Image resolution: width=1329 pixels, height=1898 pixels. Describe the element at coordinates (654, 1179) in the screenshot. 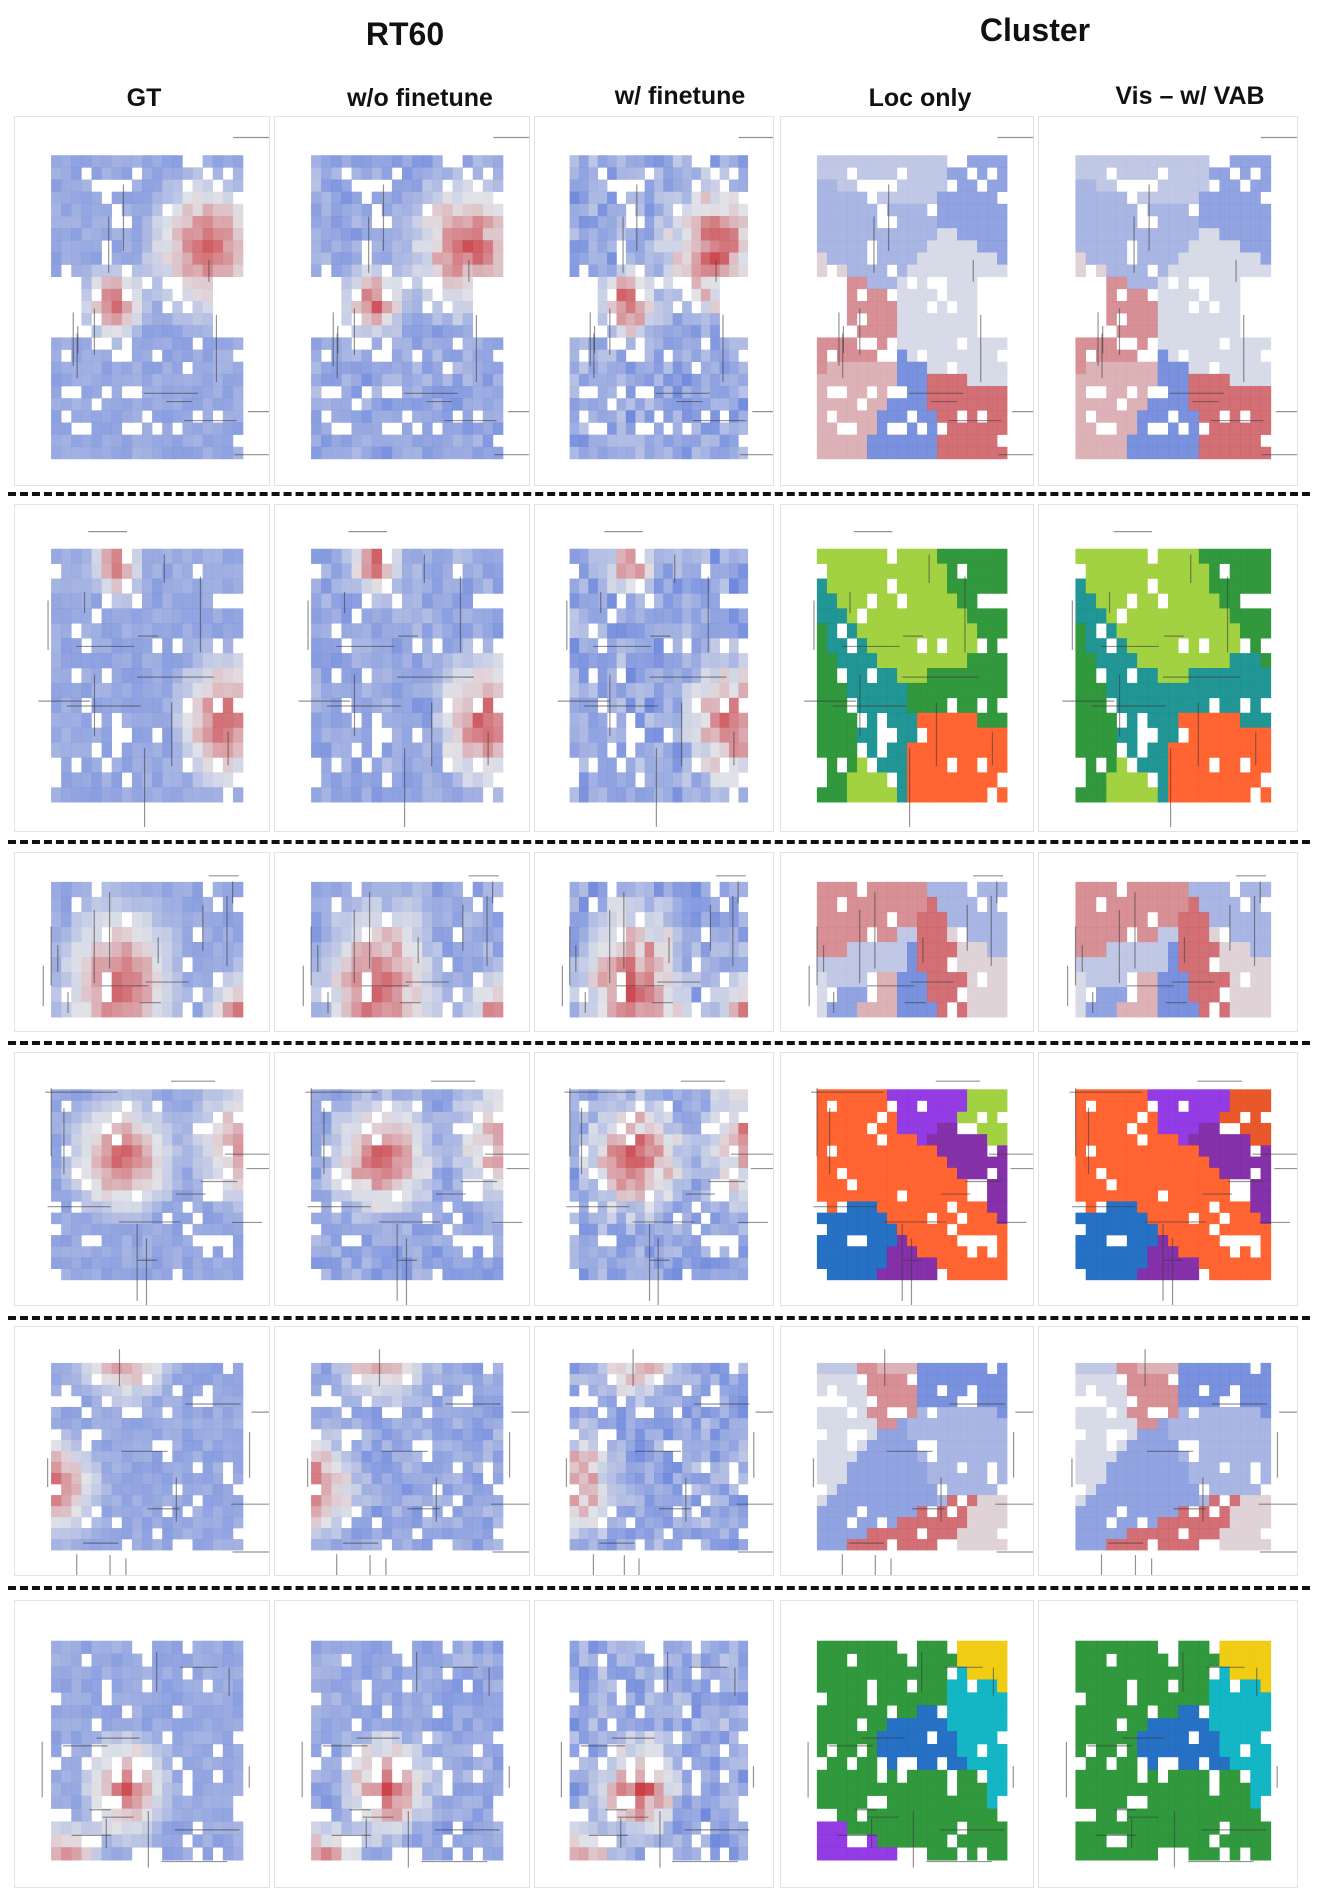

I see `floorplan-panel-w-finetune` at that location.